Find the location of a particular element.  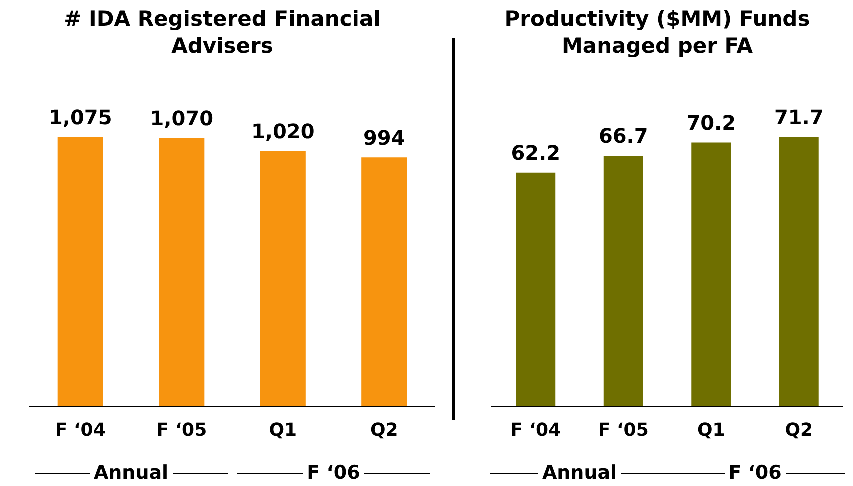

data-label: 70.2 is located at coordinates (711, 123).